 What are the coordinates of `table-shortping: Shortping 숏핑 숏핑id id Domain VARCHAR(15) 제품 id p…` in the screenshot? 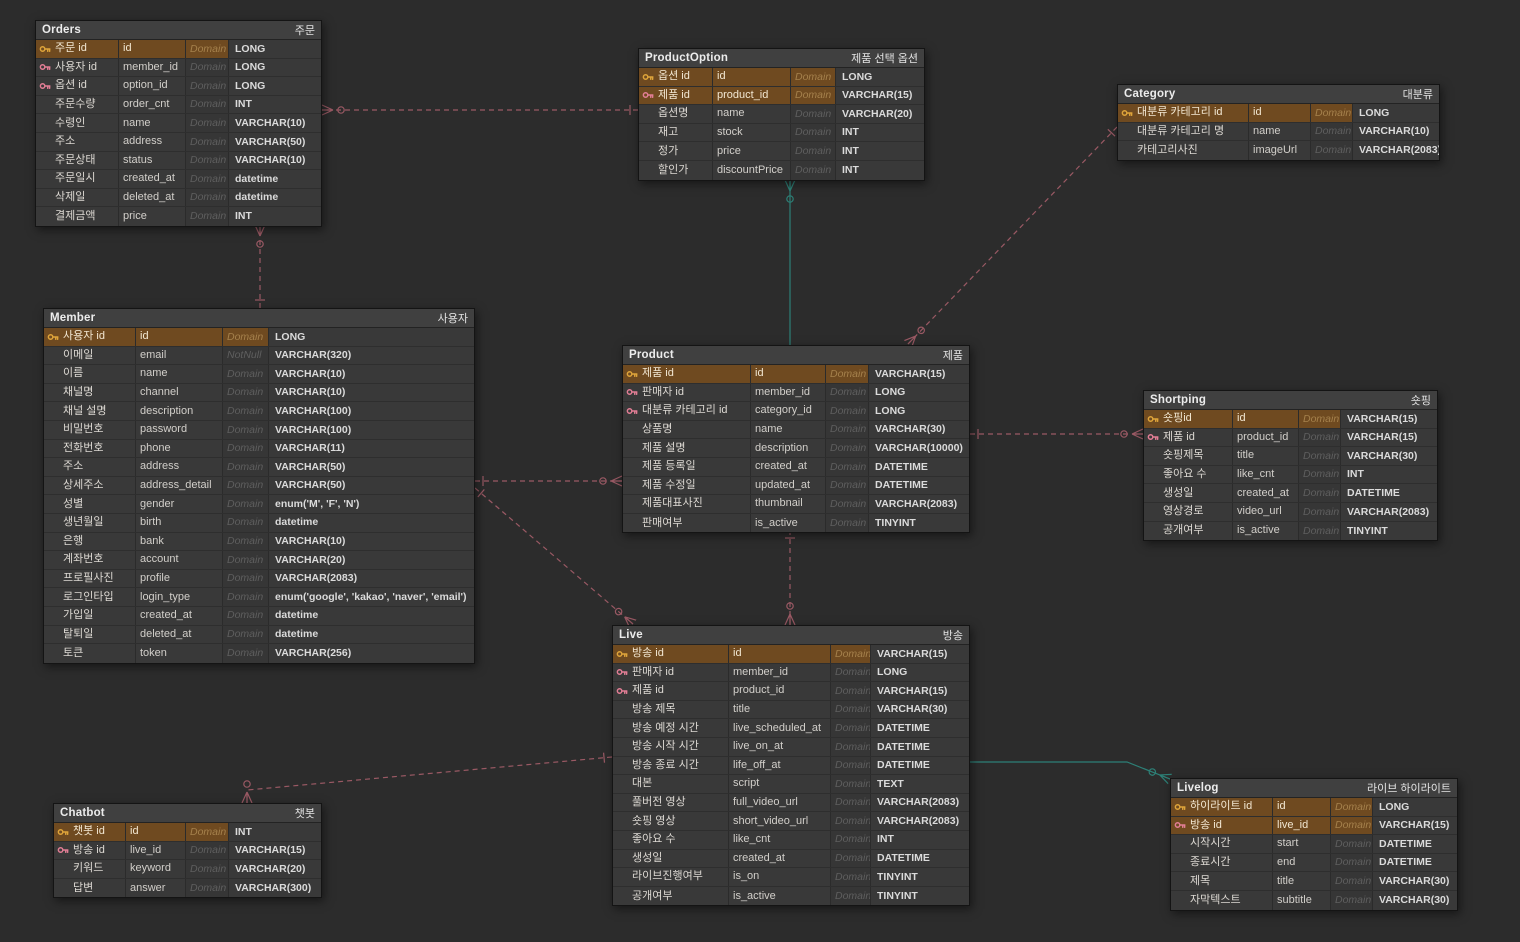 It's located at (1290, 466).